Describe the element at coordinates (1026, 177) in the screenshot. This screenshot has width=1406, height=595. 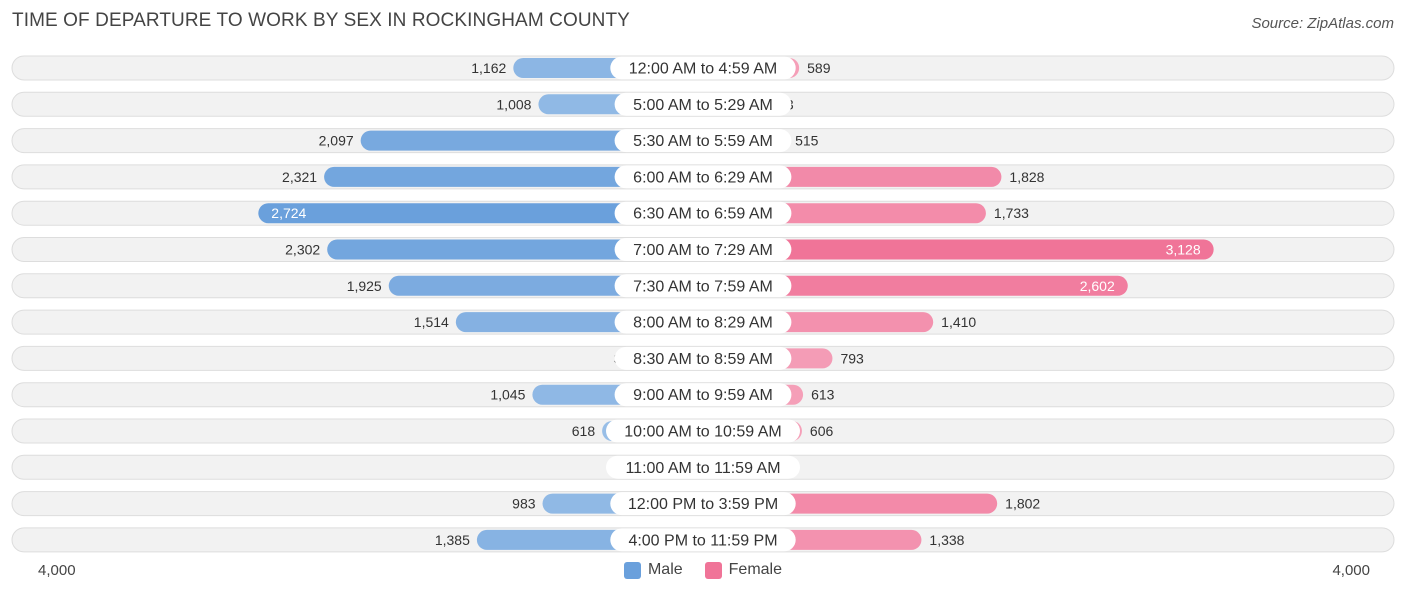
I see `female-value-label: 1,828` at that location.